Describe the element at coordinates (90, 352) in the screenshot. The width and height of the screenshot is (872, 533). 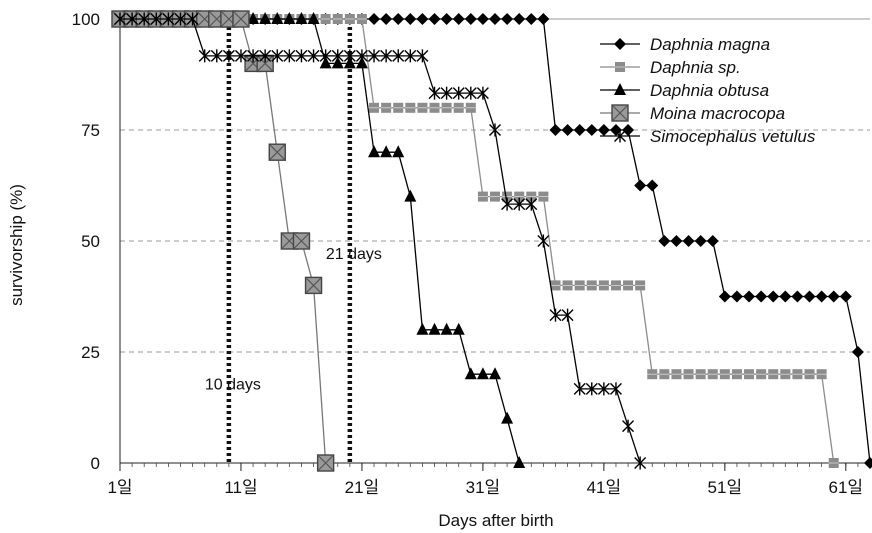
I see `y-tick-label: 25` at that location.